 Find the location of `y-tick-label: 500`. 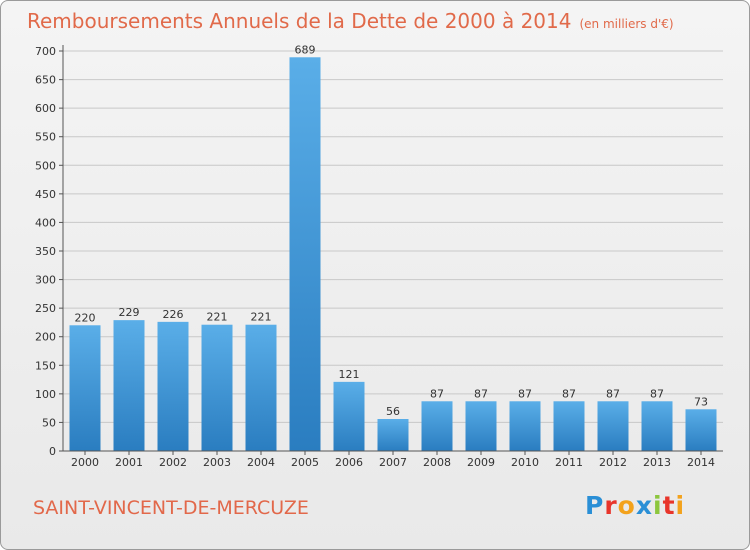

y-tick-label: 500 is located at coordinates (45, 165).